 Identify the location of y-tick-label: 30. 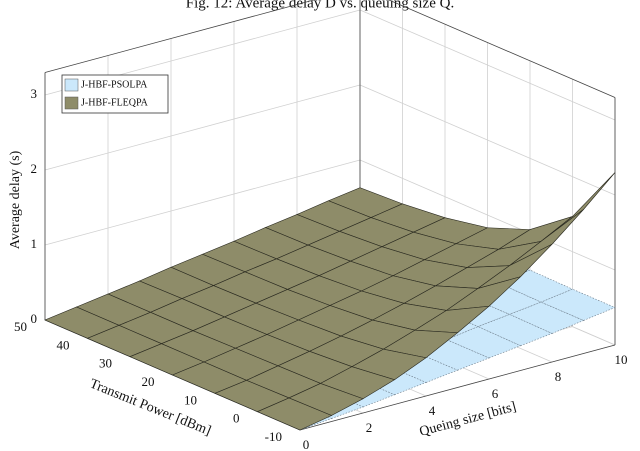
(105, 363).